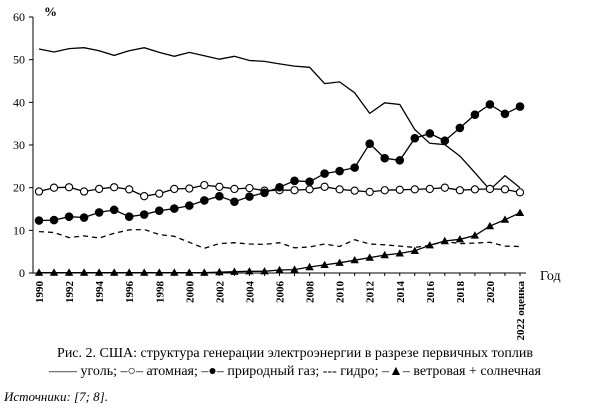 This screenshot has height=410, width=590. What do you see at coordinates (160, 292) in the screenshot?
I see `x-tick-label: 1998` at bounding box center [160, 292].